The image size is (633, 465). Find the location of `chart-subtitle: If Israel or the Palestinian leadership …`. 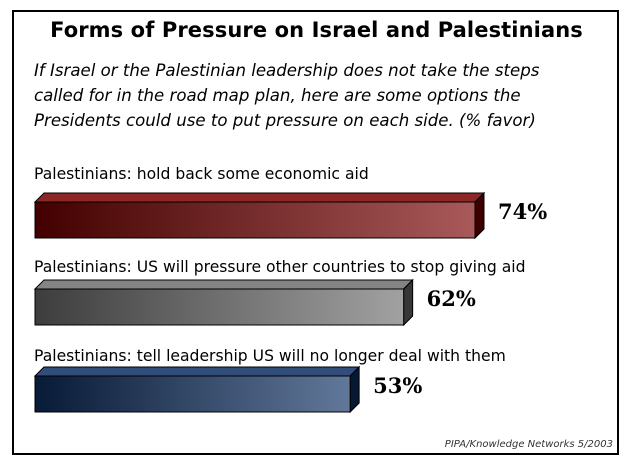

chart-subtitle: If Israel or the Palestinian leadership … is located at coordinates (319, 95).